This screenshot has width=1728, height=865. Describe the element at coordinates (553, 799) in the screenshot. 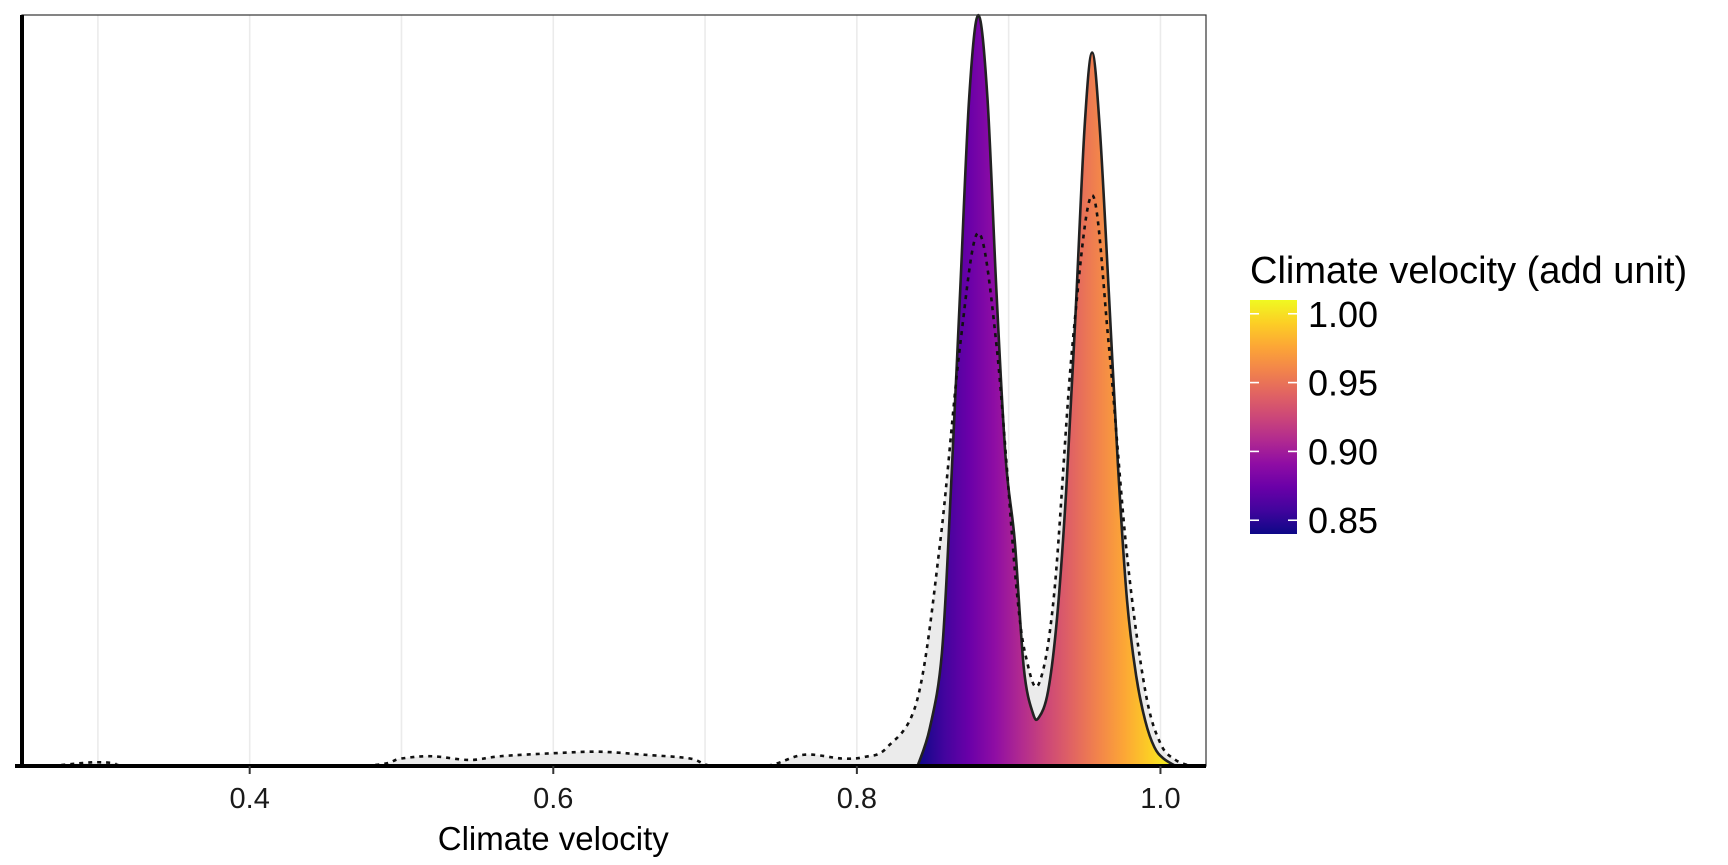

I see `x-tick-label: 0.6` at that location.